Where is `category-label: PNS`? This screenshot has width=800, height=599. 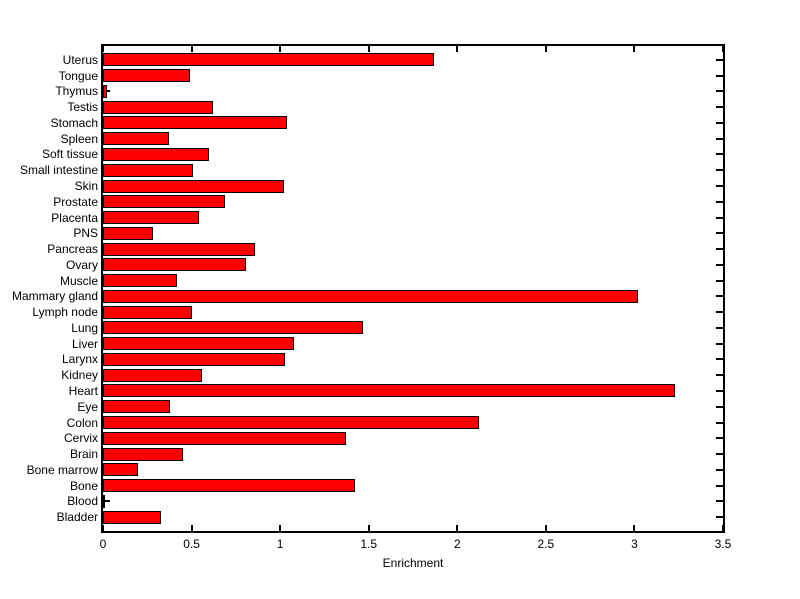
category-label: PNS is located at coordinates (85, 233).